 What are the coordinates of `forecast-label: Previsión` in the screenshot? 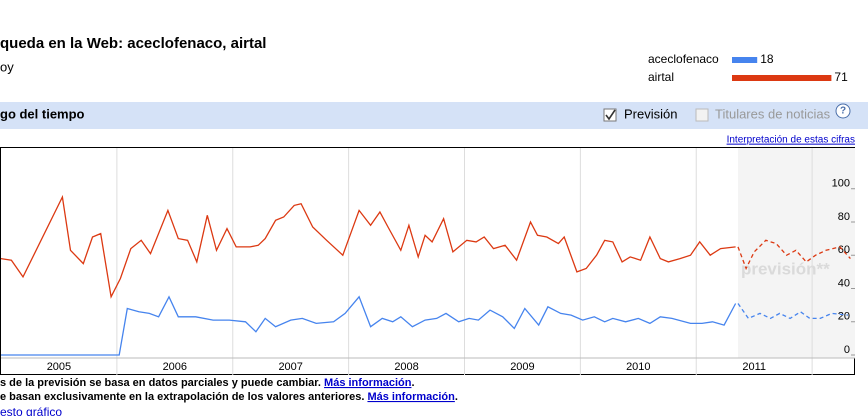 It's located at (650, 113).